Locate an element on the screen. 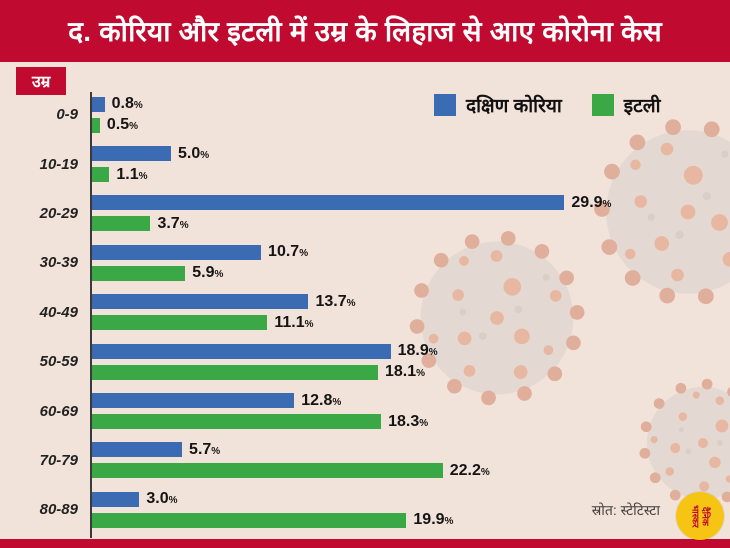 The width and height of the screenshot is (730, 548). value-label: 5.9% is located at coordinates (208, 273).